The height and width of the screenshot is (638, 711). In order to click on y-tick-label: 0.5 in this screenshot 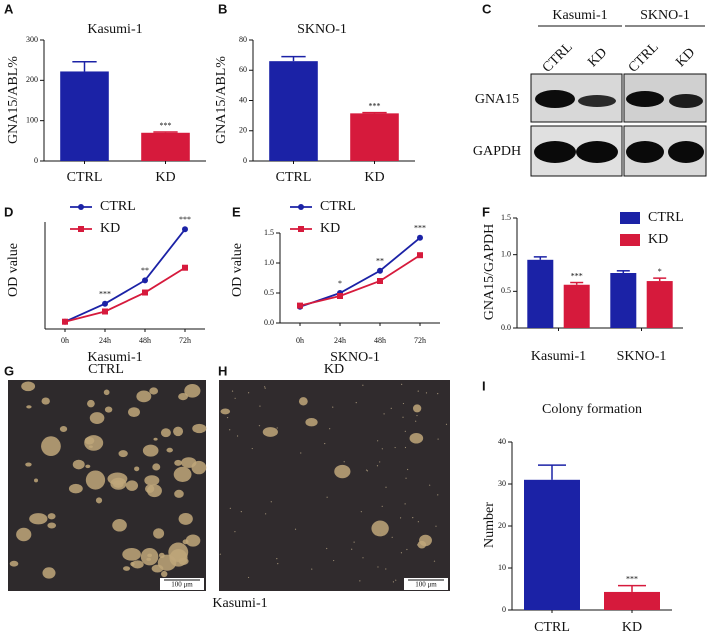, I will do `click(506, 290)`.